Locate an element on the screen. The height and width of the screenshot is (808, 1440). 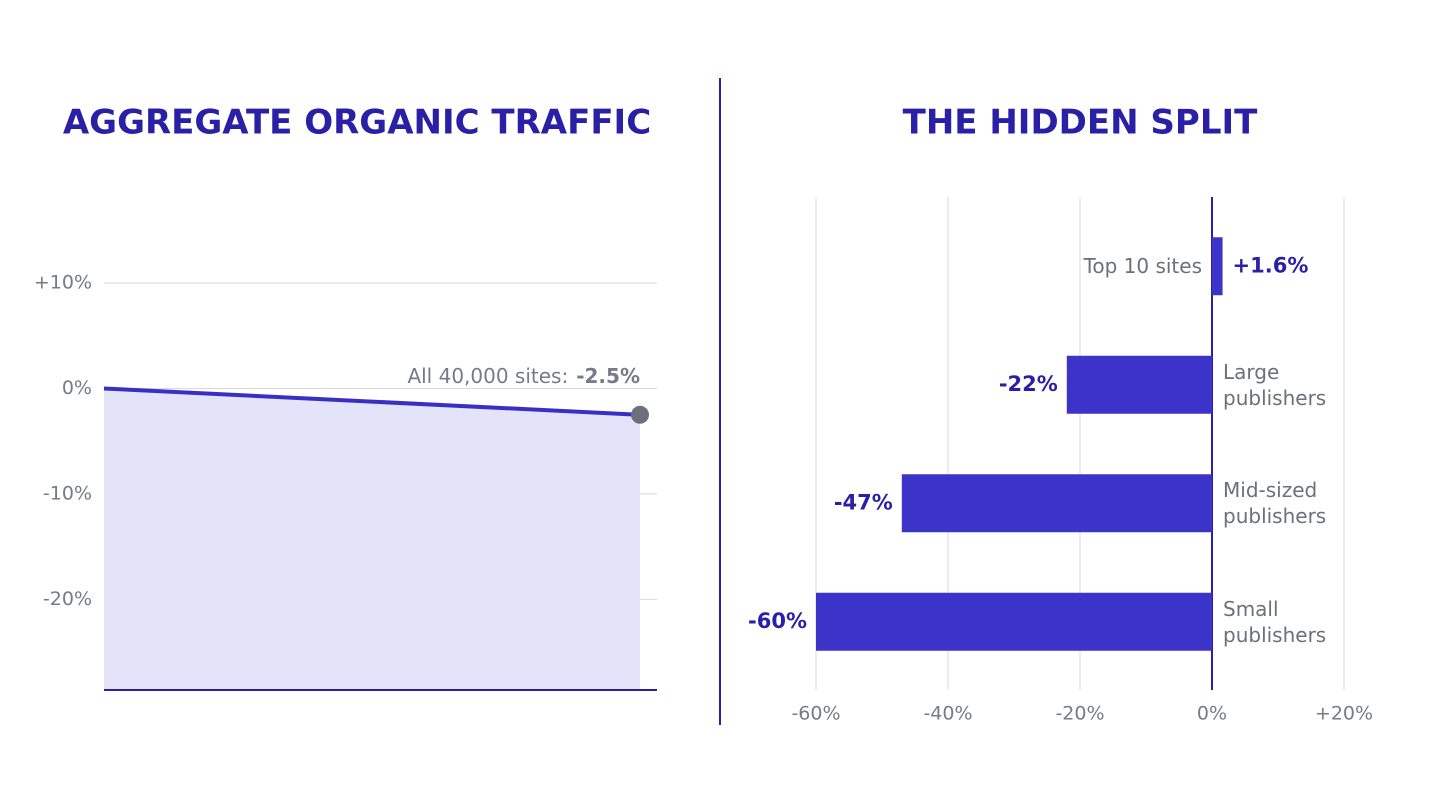
chart-title: AGGREGATE ORGANIC TRAFFIC is located at coordinates (357, 123).